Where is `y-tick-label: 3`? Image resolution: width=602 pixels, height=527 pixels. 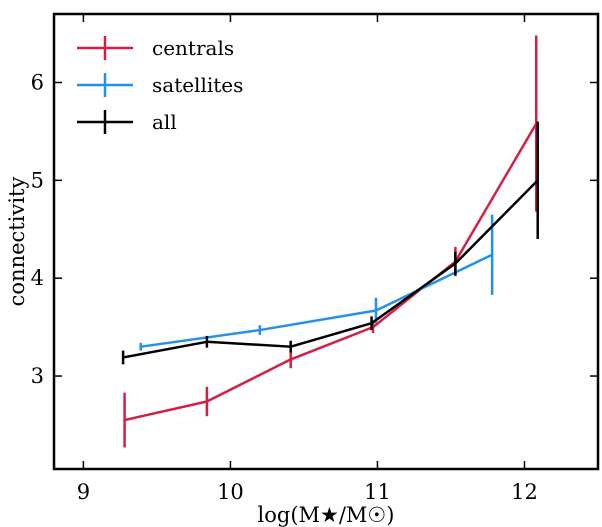 y-tick-label: 3 is located at coordinates (37, 376).